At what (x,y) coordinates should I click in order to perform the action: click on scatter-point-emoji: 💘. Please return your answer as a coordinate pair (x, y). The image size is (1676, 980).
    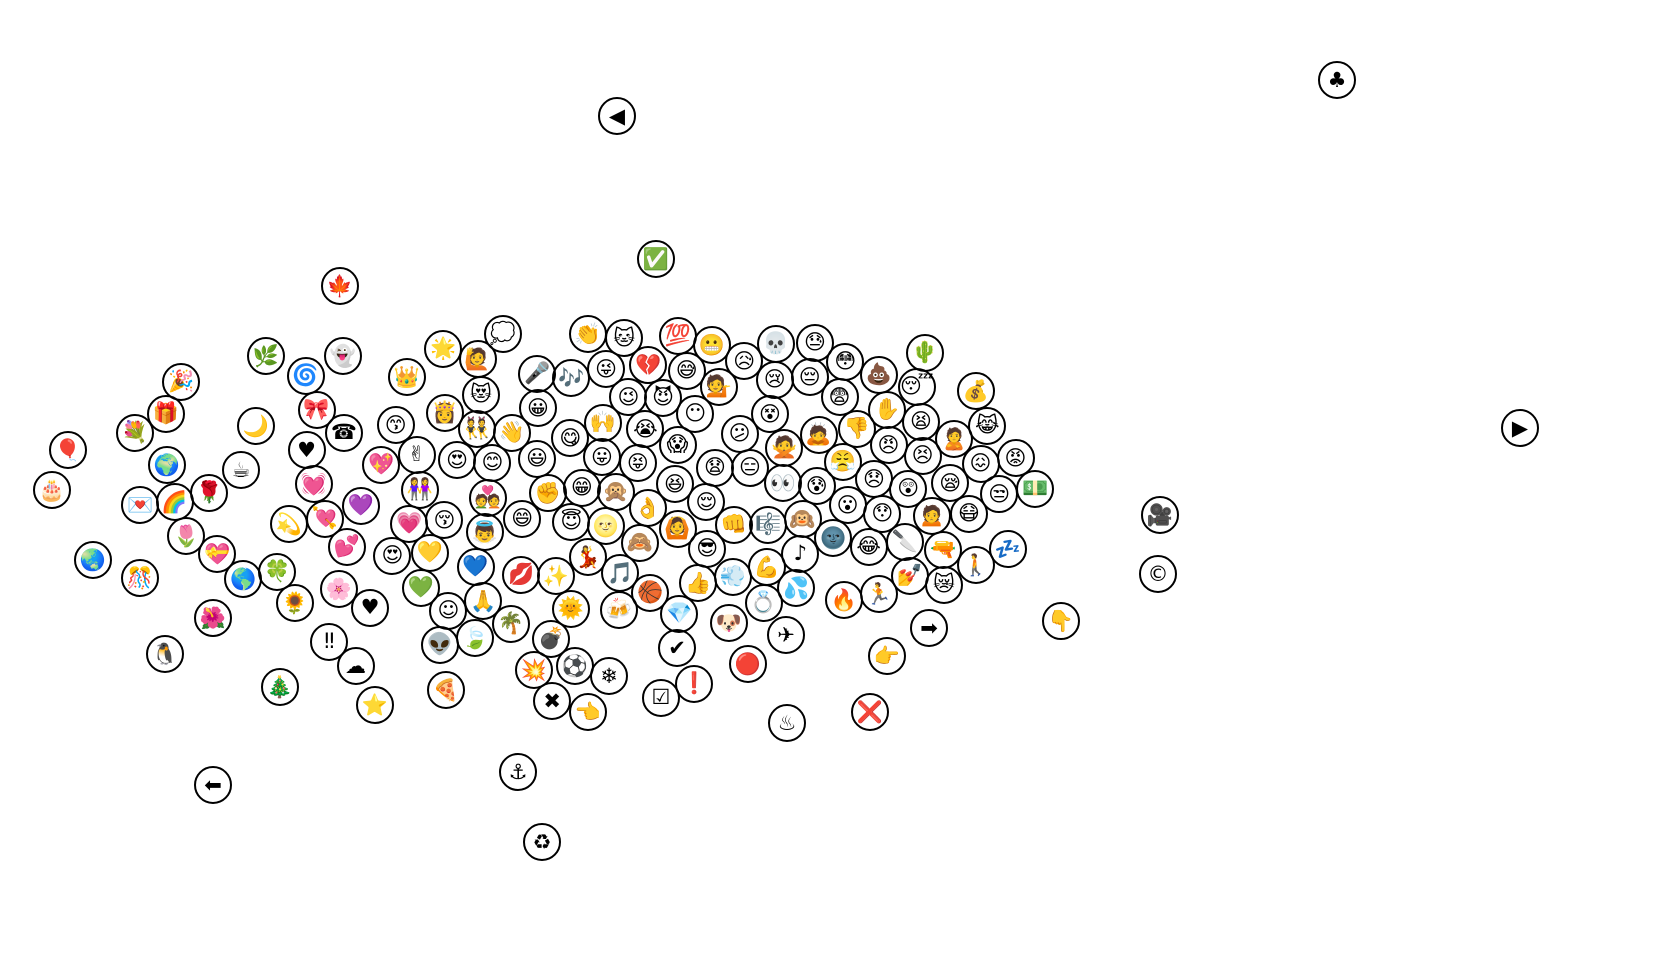
    Looking at the image, I should click on (324, 518).